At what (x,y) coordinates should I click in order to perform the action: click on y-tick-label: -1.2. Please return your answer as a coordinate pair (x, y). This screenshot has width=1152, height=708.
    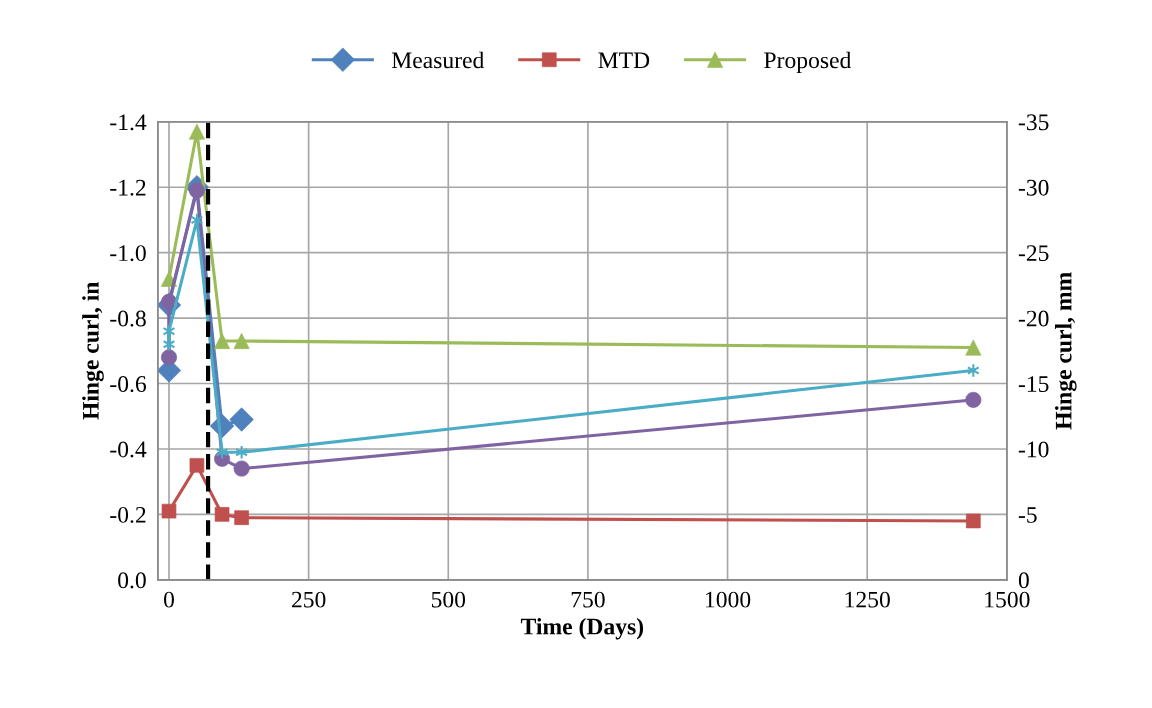
    Looking at the image, I should click on (128, 187).